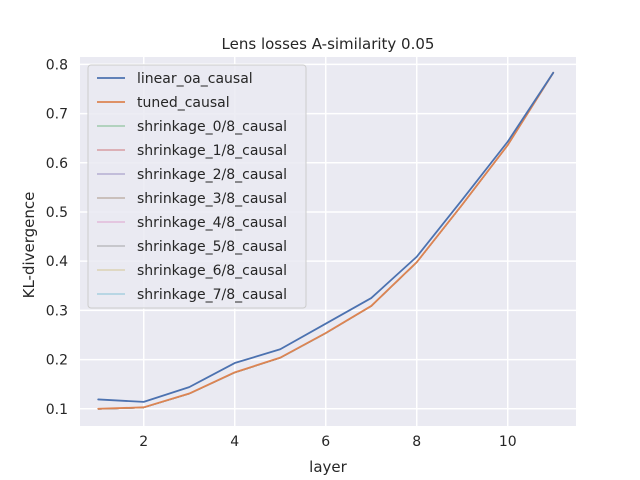  What do you see at coordinates (57, 361) in the screenshot?
I see `y-tick-label: 0.2` at bounding box center [57, 361].